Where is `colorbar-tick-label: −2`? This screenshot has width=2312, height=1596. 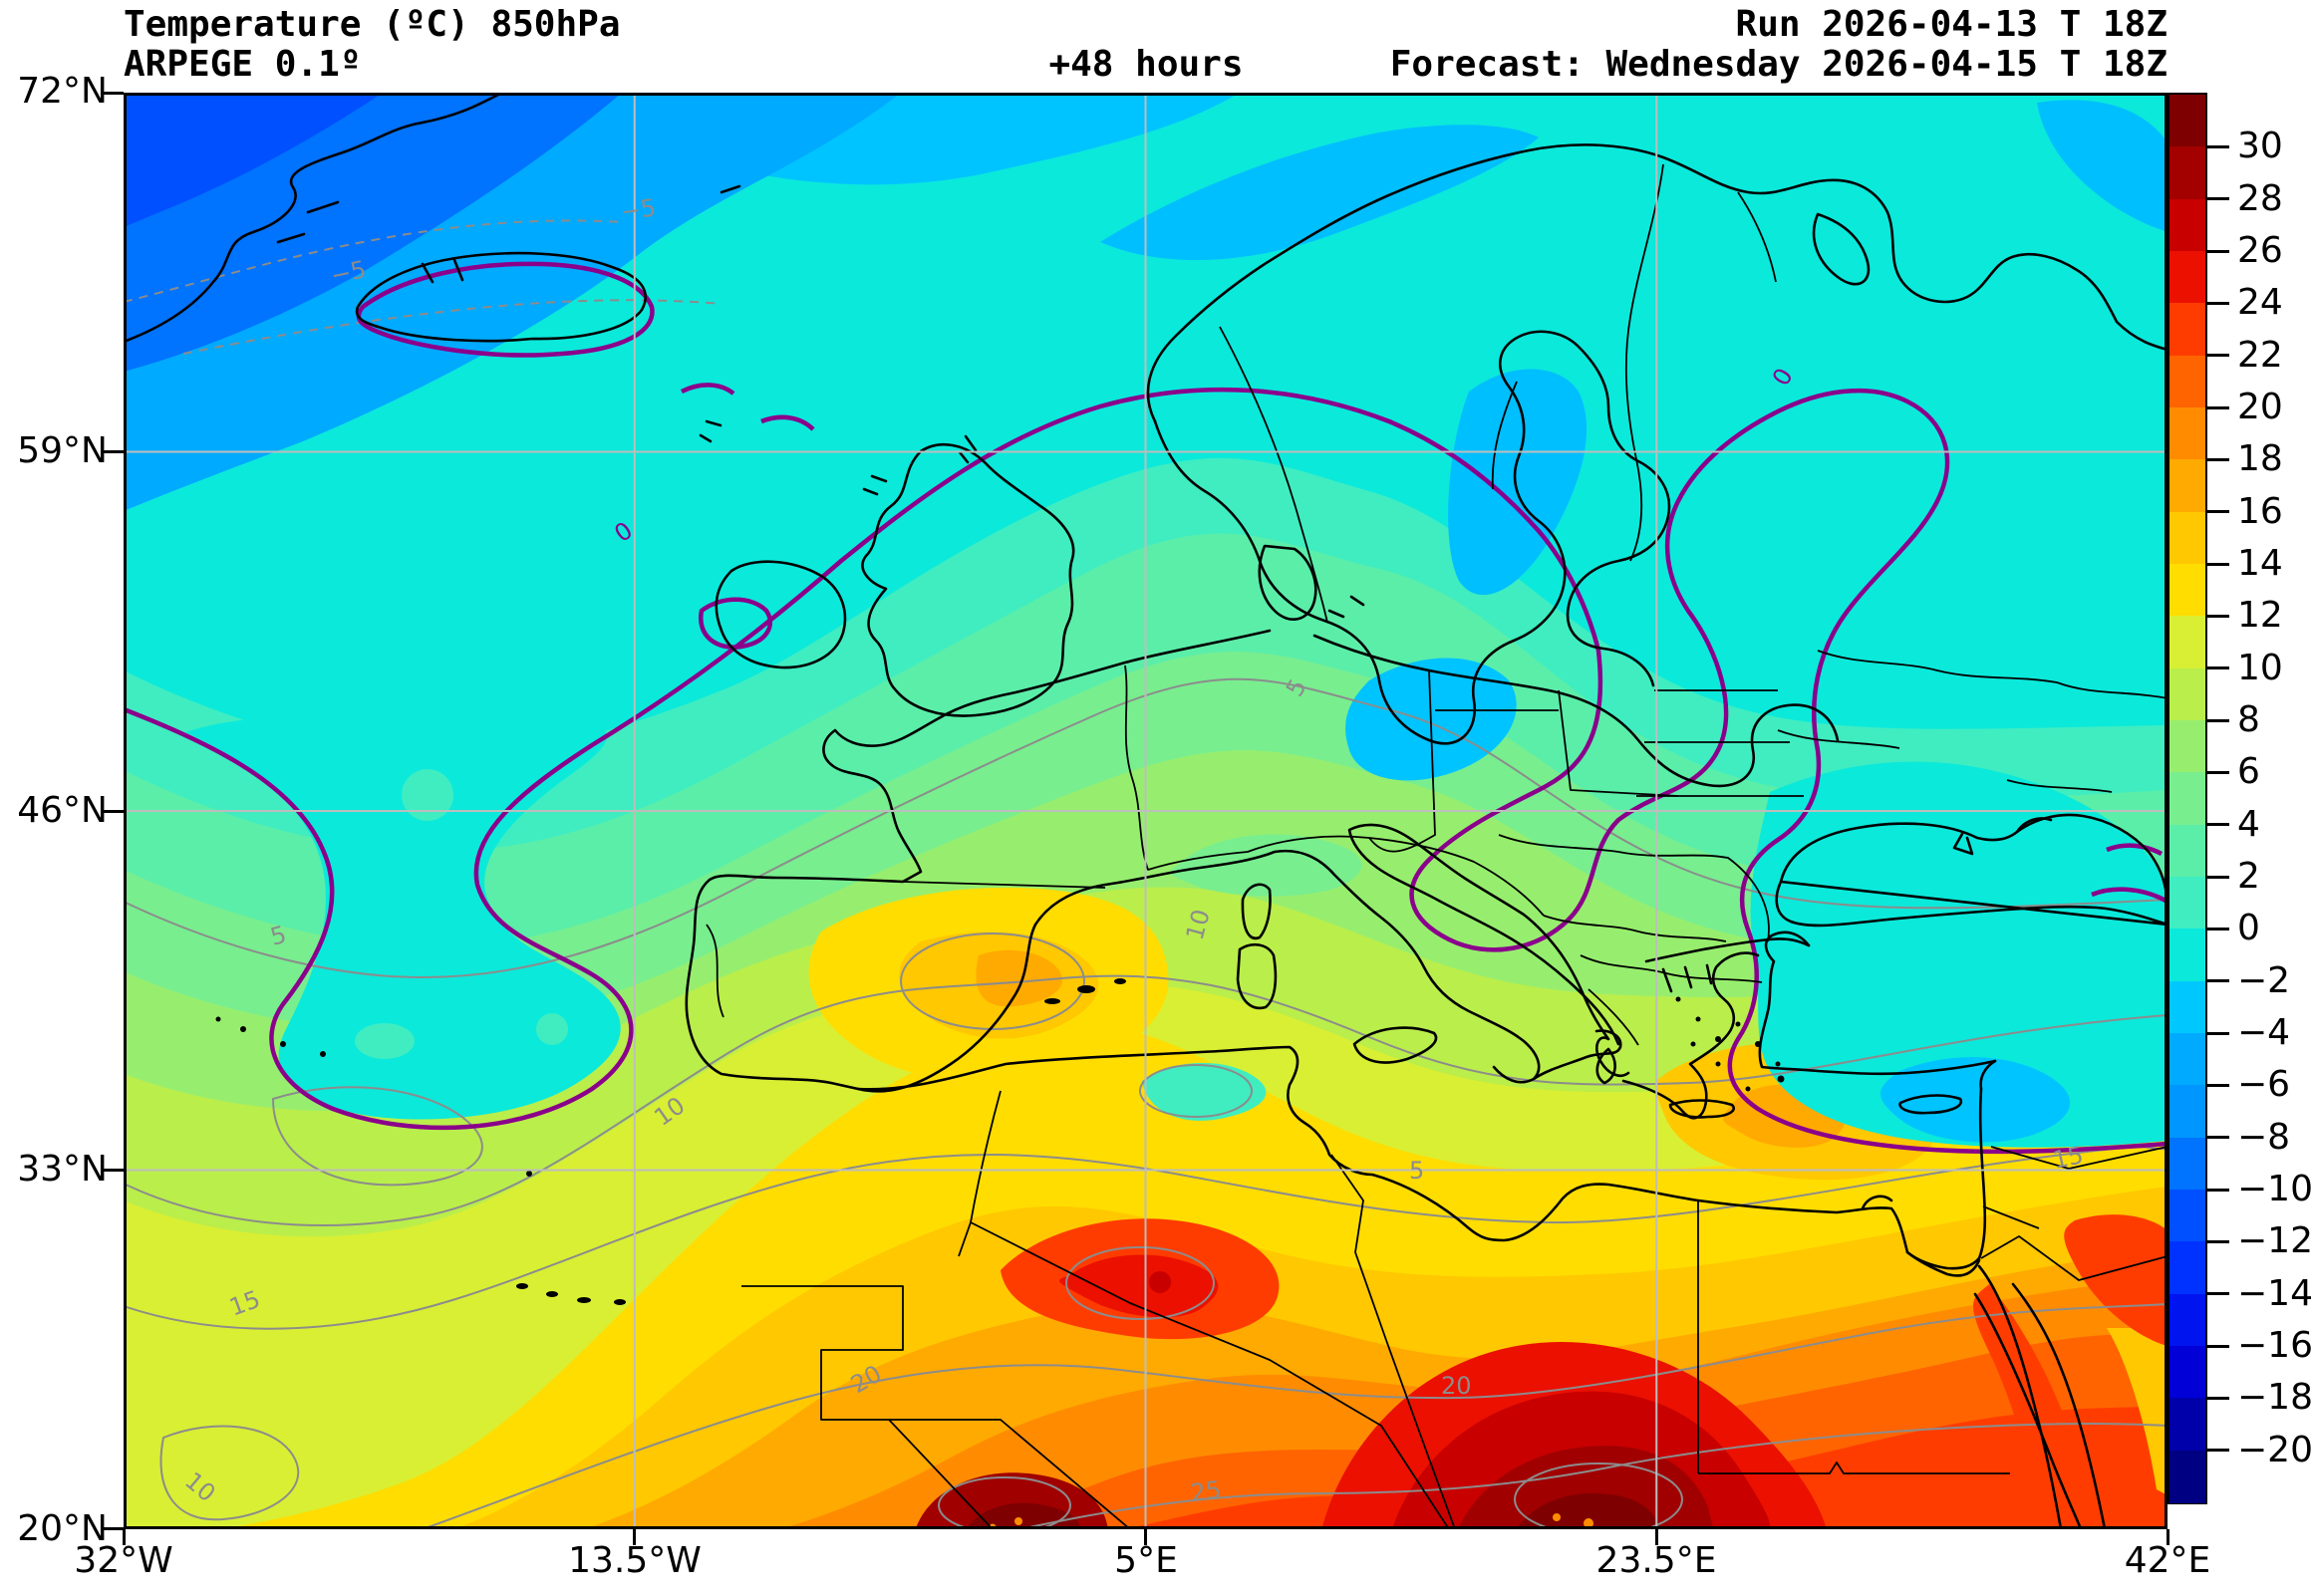
colorbar-tick-label: −2 is located at coordinates (2264, 980).